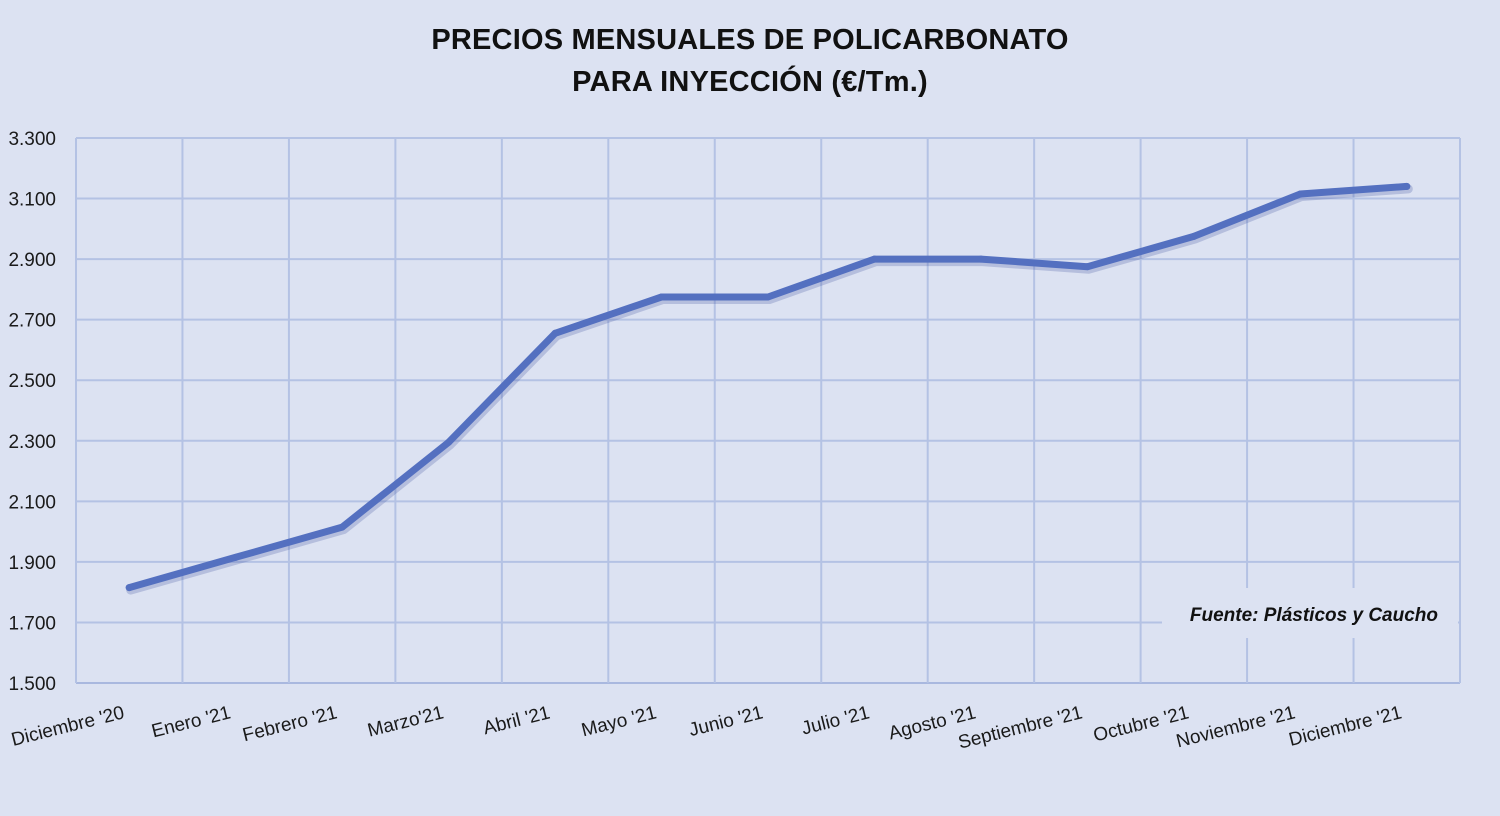  I want to click on x-tick-label: Noviembre '21, so click(1235, 727).